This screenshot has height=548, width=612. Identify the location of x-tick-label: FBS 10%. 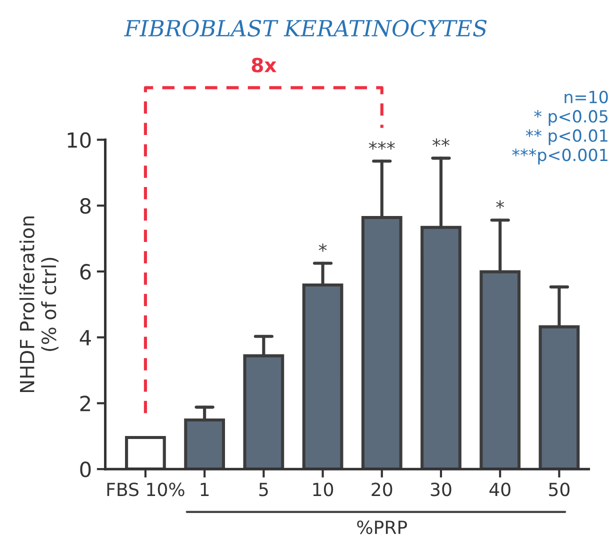
(145, 489).